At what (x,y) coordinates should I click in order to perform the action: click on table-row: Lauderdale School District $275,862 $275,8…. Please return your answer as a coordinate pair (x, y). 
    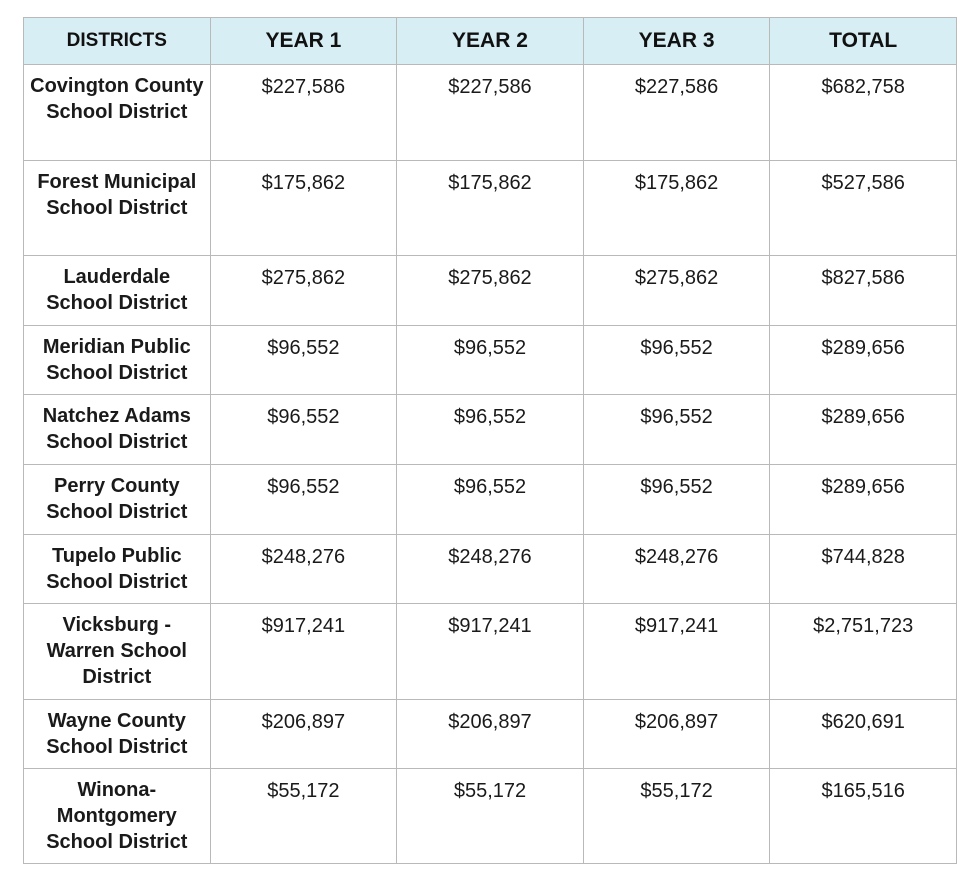
    Looking at the image, I should click on (490, 290).